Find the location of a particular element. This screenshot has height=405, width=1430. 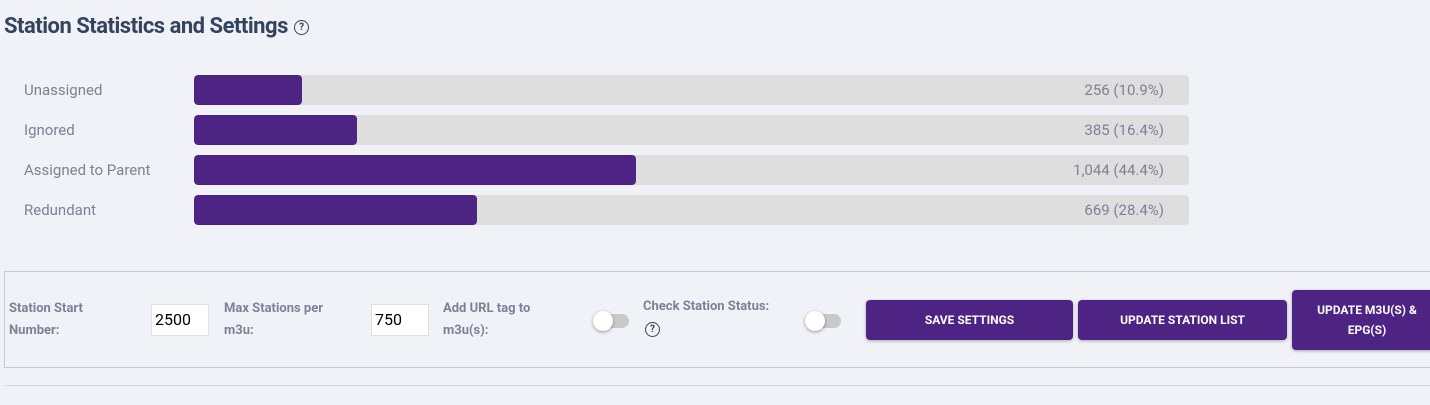

page-title: Station Statistics and Settings? is located at coordinates (156, 26).